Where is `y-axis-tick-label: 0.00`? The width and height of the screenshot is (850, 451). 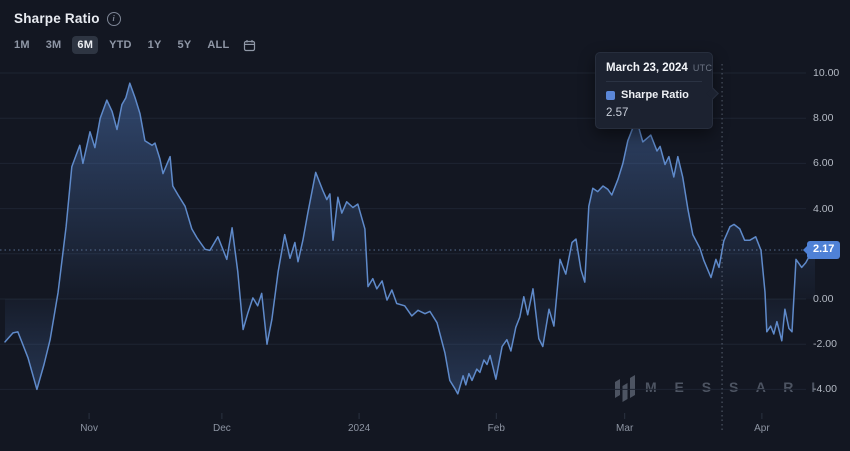
y-axis-tick-label: 0.00 is located at coordinates (823, 299).